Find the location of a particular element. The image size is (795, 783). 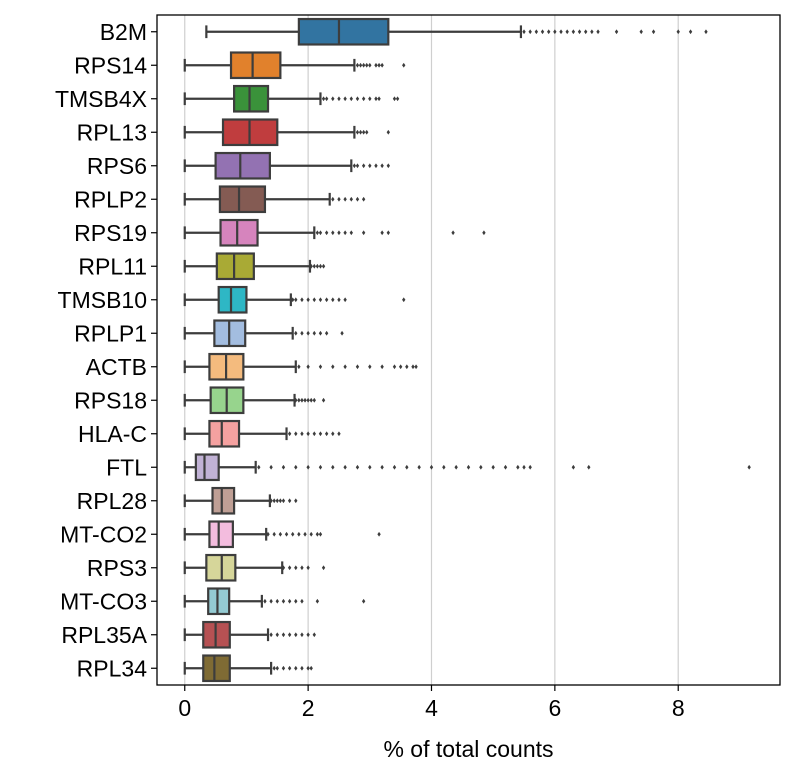

y-tick-label: B2M is located at coordinates (123, 32).